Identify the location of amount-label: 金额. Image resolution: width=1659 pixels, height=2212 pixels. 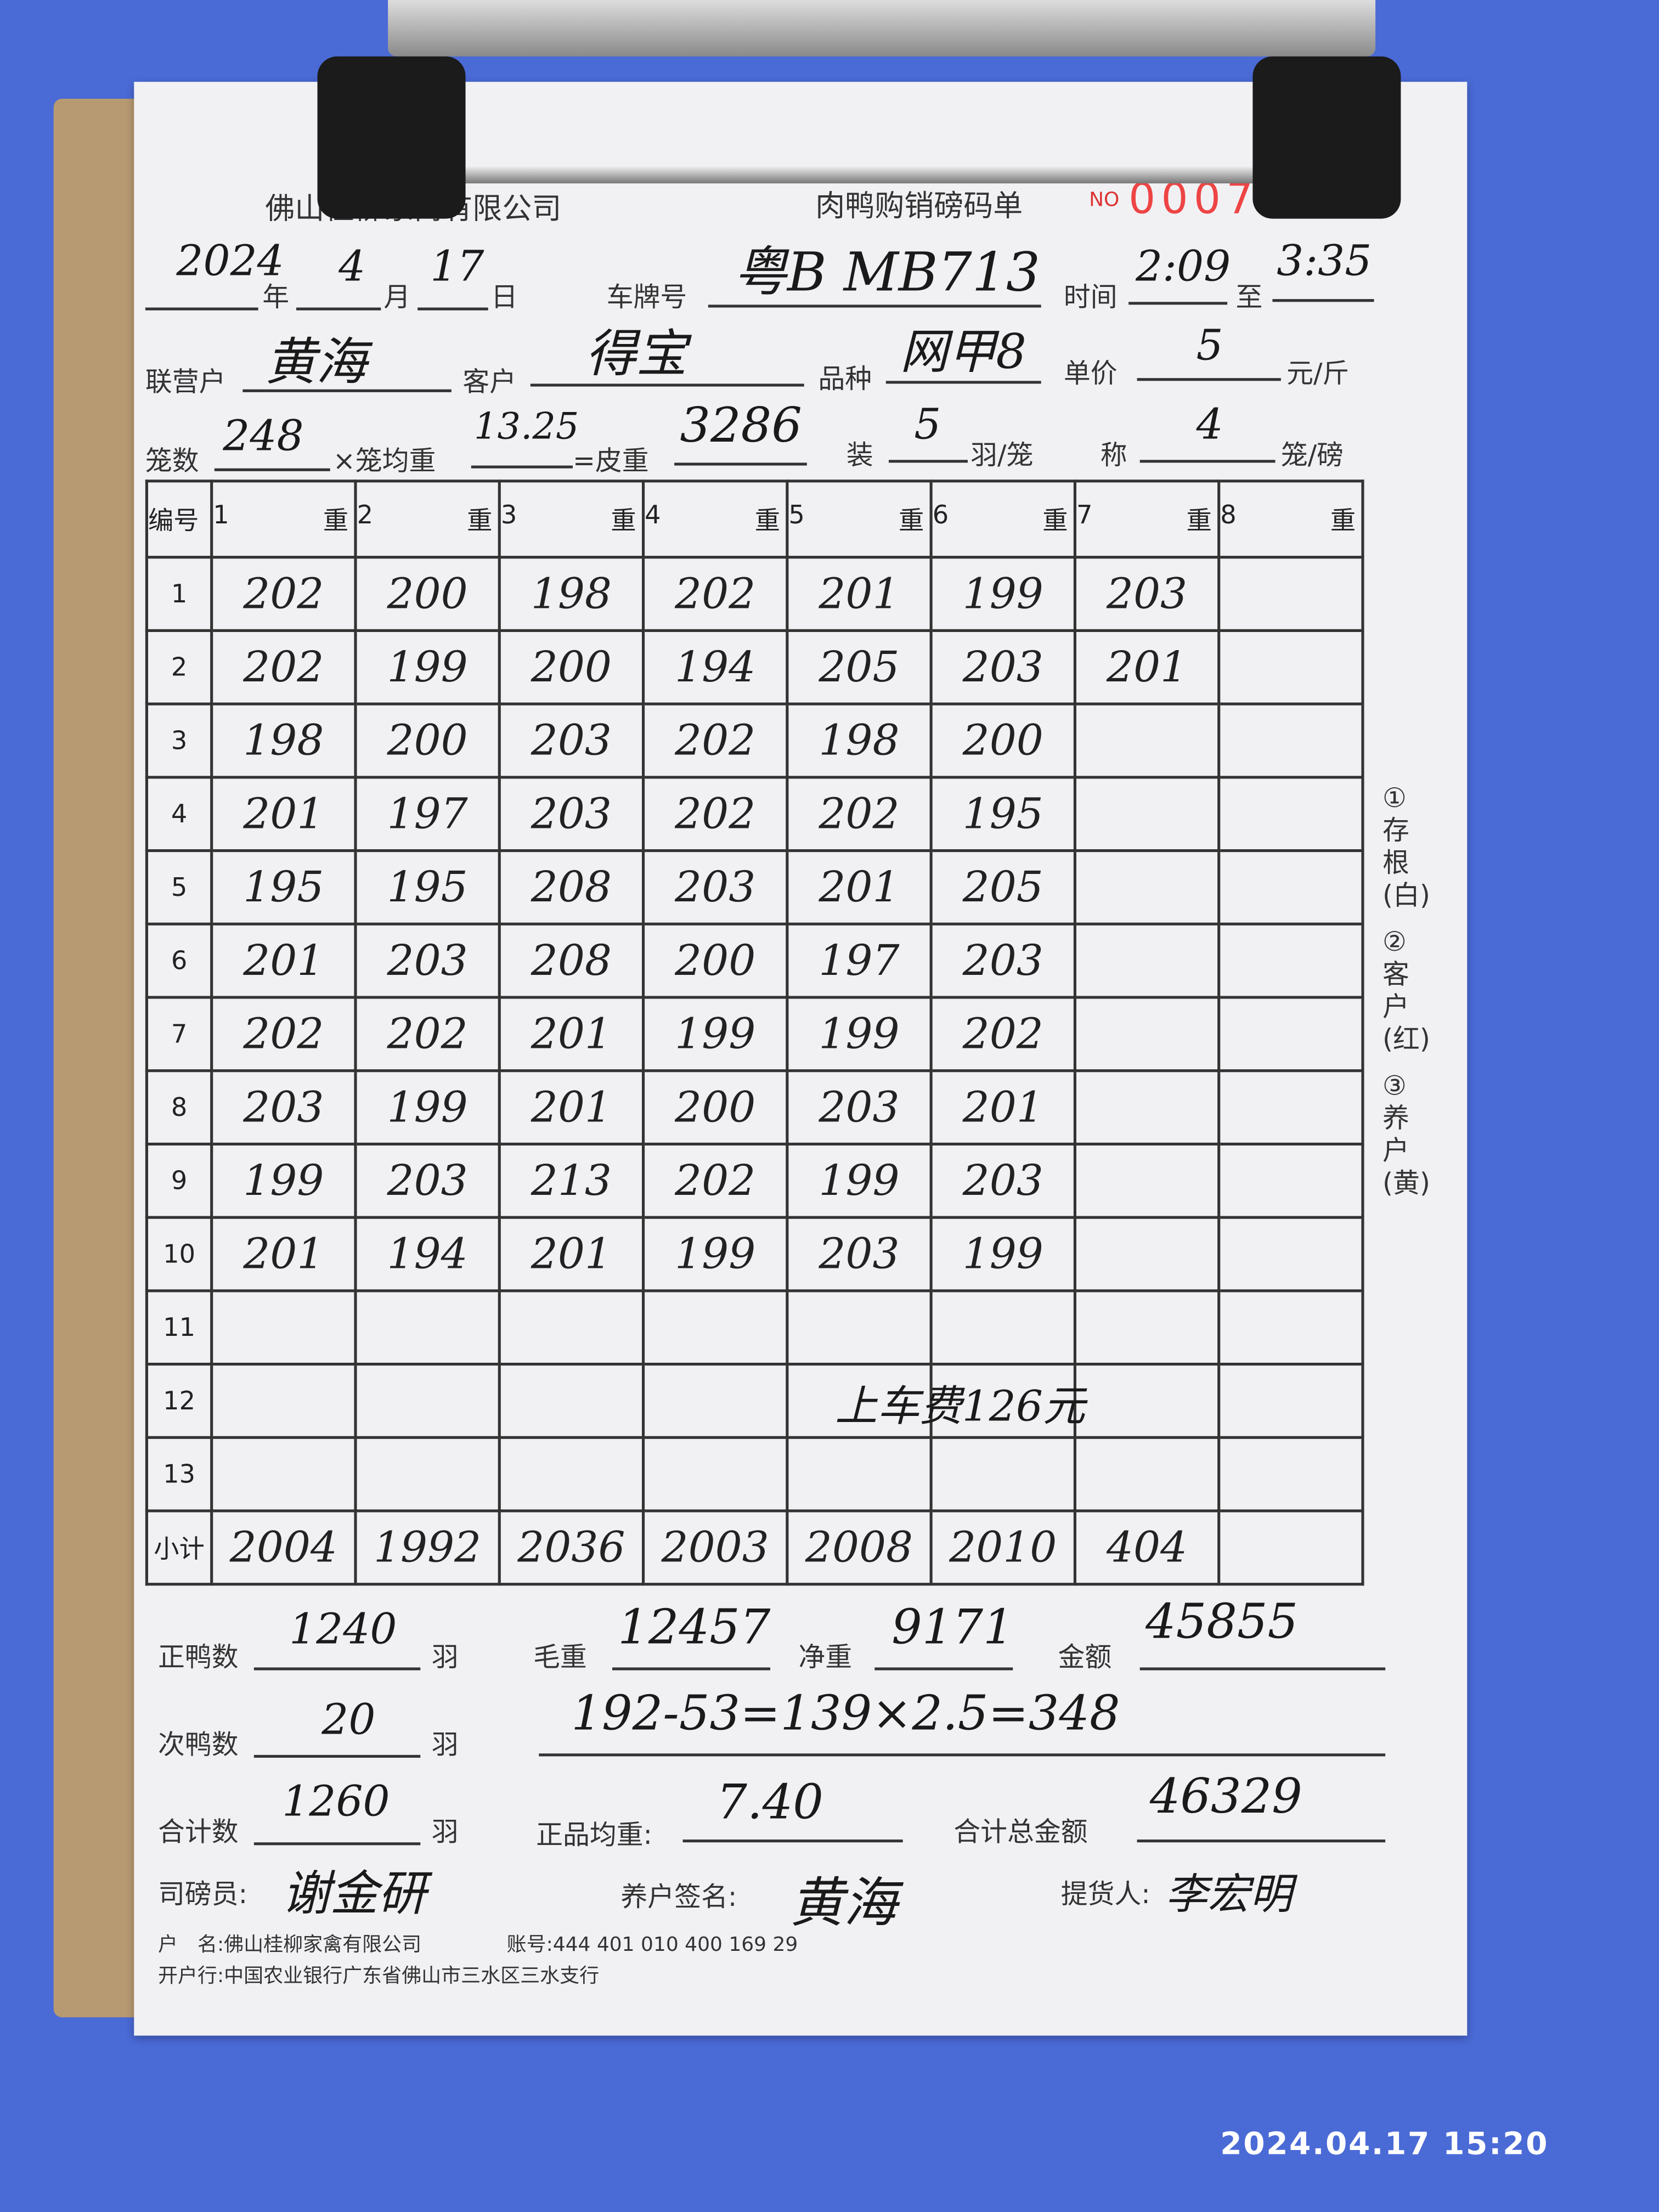
(1085, 1658).